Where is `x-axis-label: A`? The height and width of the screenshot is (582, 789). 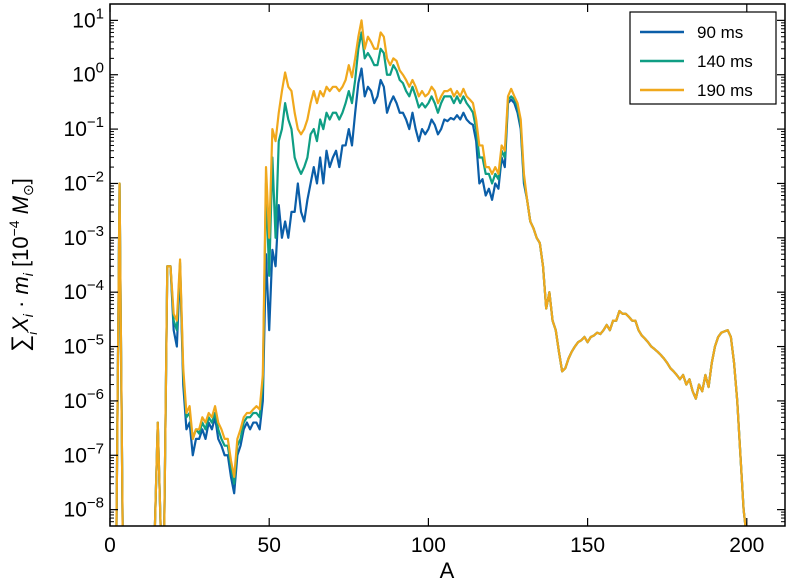
x-axis-label: A is located at coordinates (447, 570).